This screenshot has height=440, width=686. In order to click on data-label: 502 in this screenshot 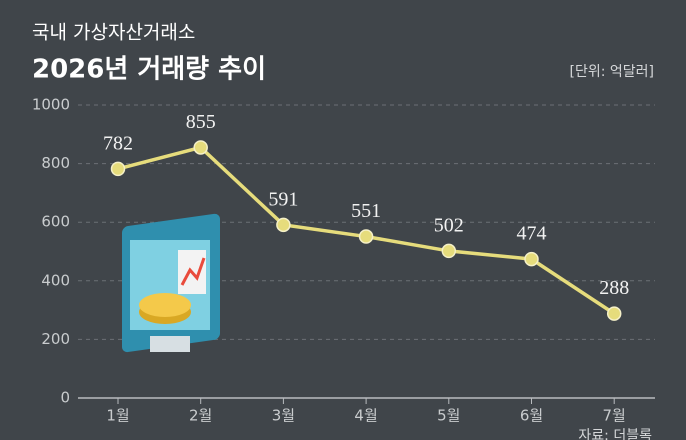, I will do `click(449, 226)`.